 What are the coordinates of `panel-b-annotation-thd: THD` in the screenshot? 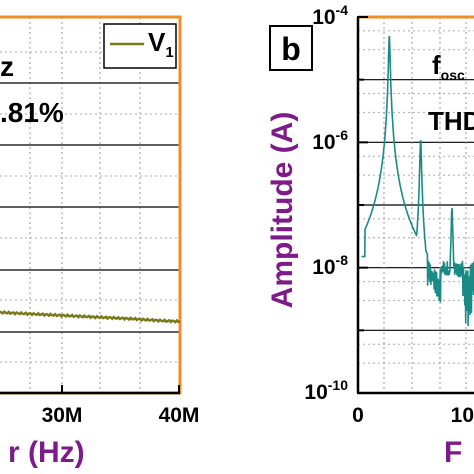 It's located at (451, 121).